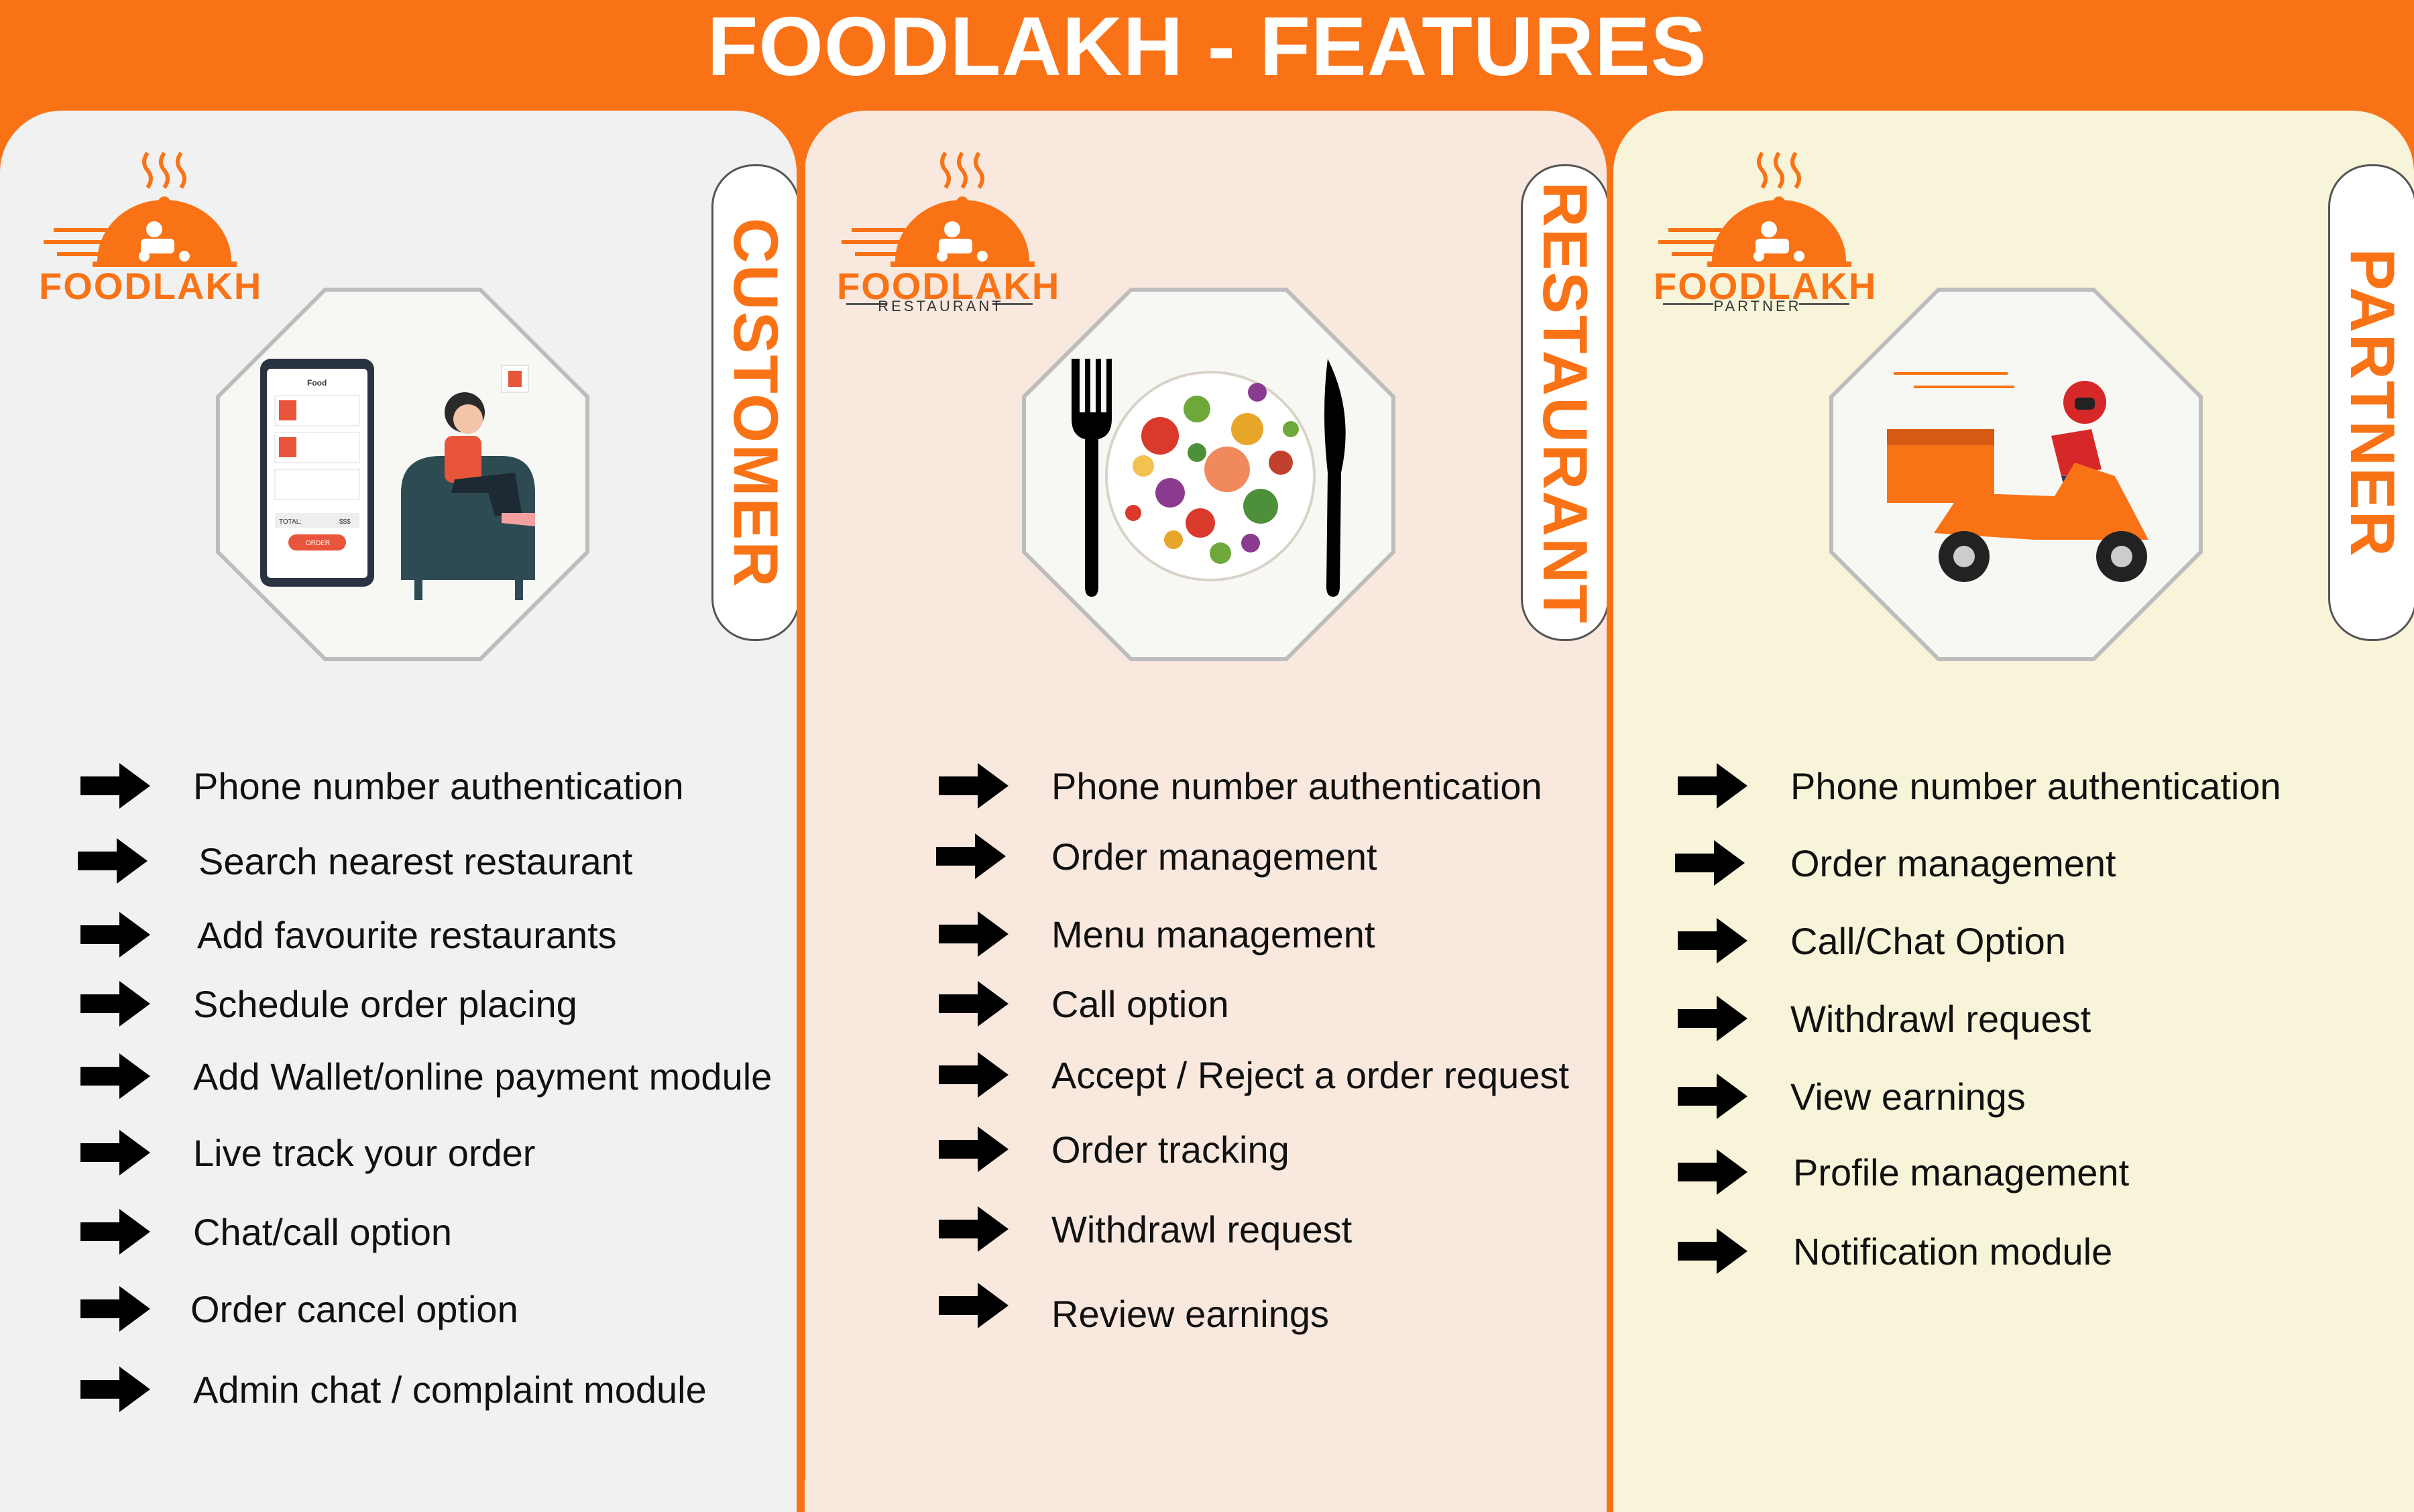  What do you see at coordinates (941, 306) in the screenshot?
I see `restaurant-logo-subtitle: RESTAURANT` at bounding box center [941, 306].